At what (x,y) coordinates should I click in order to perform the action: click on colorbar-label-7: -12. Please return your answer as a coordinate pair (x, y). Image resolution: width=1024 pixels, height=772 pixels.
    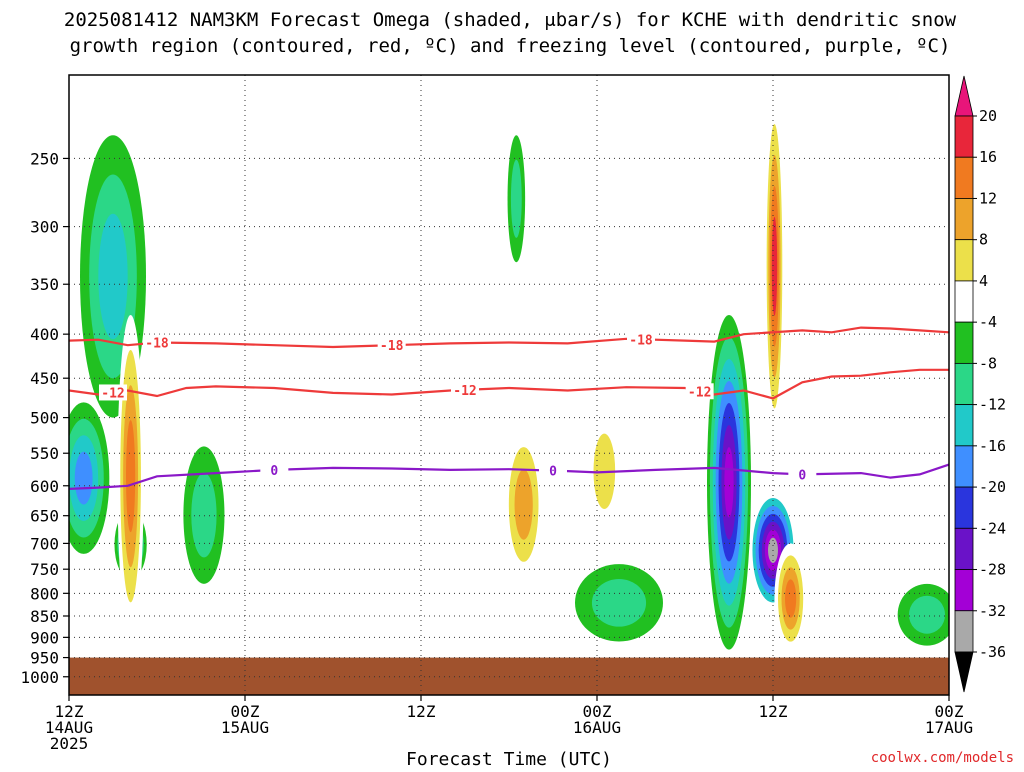
    Looking at the image, I should click on (992, 405).